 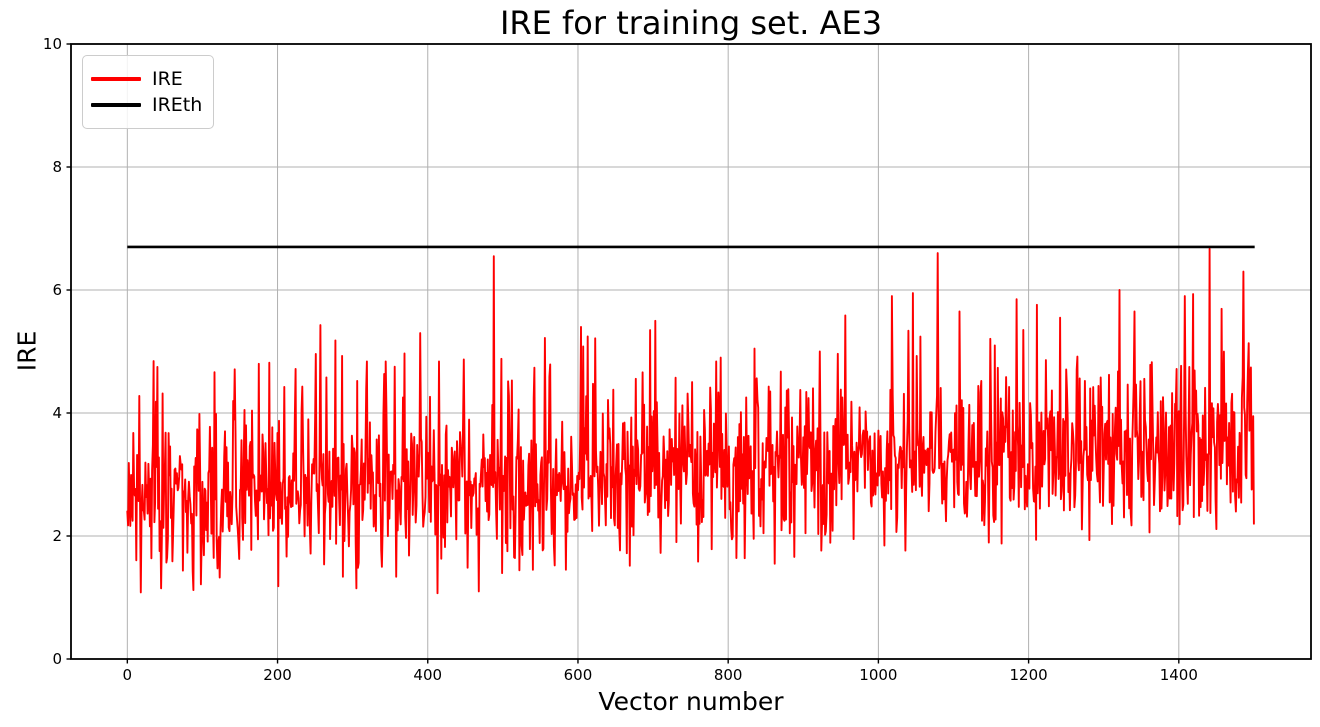 I want to click on legend-entry-ire: IRE, so click(x=152, y=79).